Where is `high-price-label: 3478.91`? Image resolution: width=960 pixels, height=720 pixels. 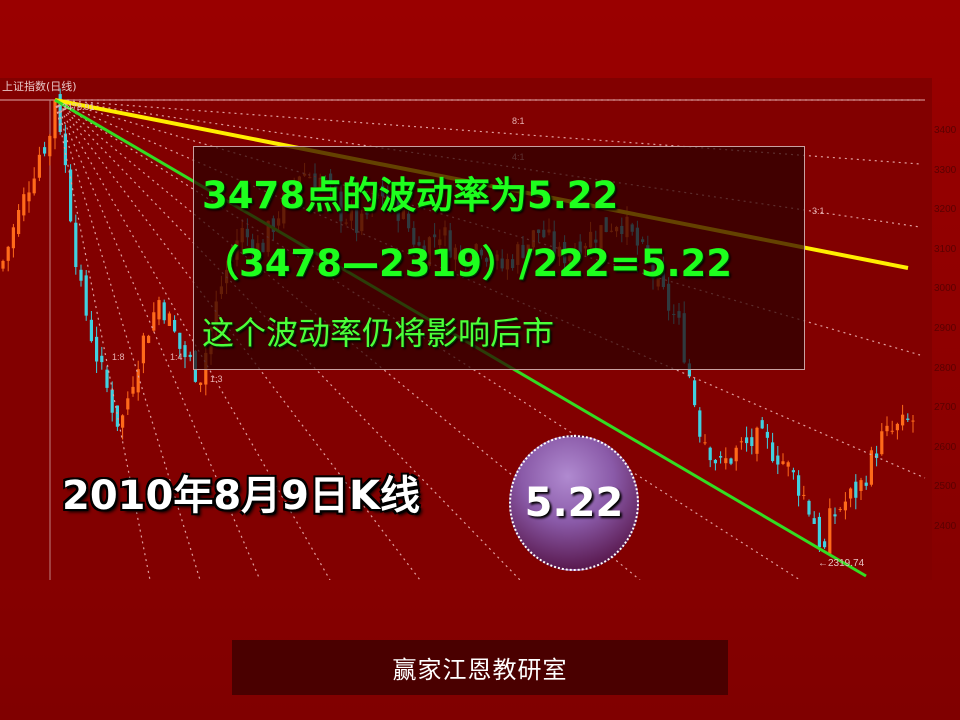
high-price-label: 3478.91 is located at coordinates (78, 107).